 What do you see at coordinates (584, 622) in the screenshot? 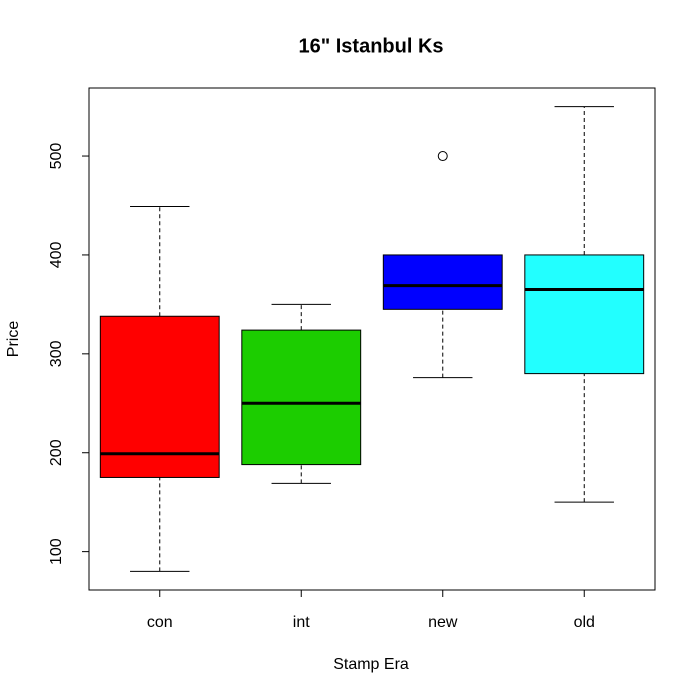
I see `x-tick-label: old` at bounding box center [584, 622].